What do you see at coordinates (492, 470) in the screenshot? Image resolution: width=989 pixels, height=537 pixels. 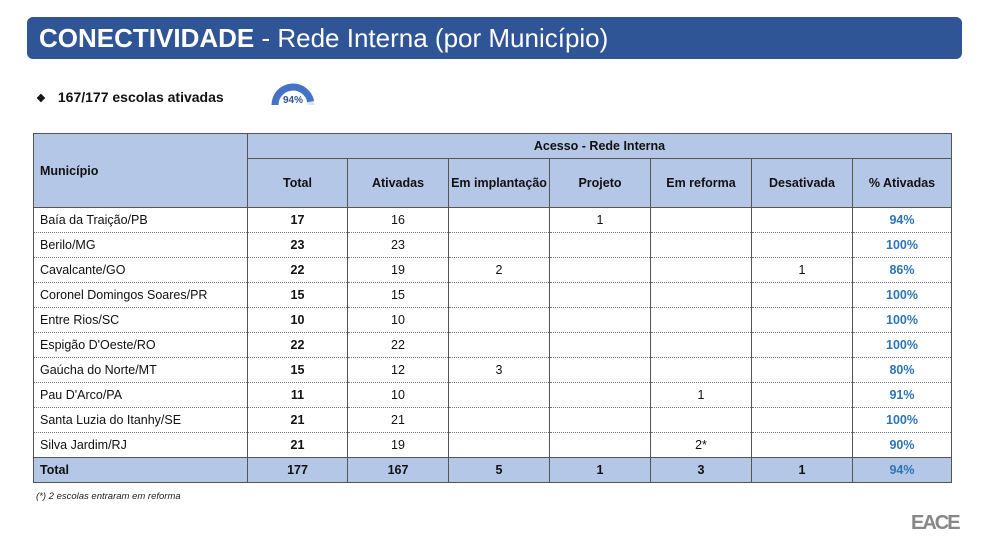 I see `total-row: Total 177 167 5 1 3 1 94%` at bounding box center [492, 470].